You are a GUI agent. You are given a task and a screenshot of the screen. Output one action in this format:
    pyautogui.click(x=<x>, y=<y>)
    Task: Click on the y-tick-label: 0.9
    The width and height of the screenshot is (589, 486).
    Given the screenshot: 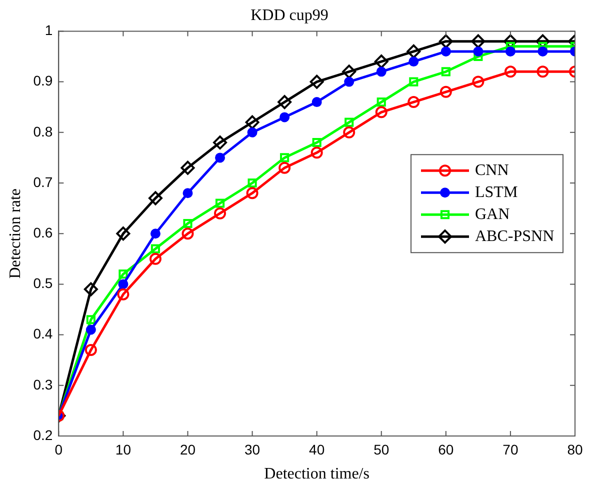 What is the action you would take?
    pyautogui.click(x=43, y=80)
    